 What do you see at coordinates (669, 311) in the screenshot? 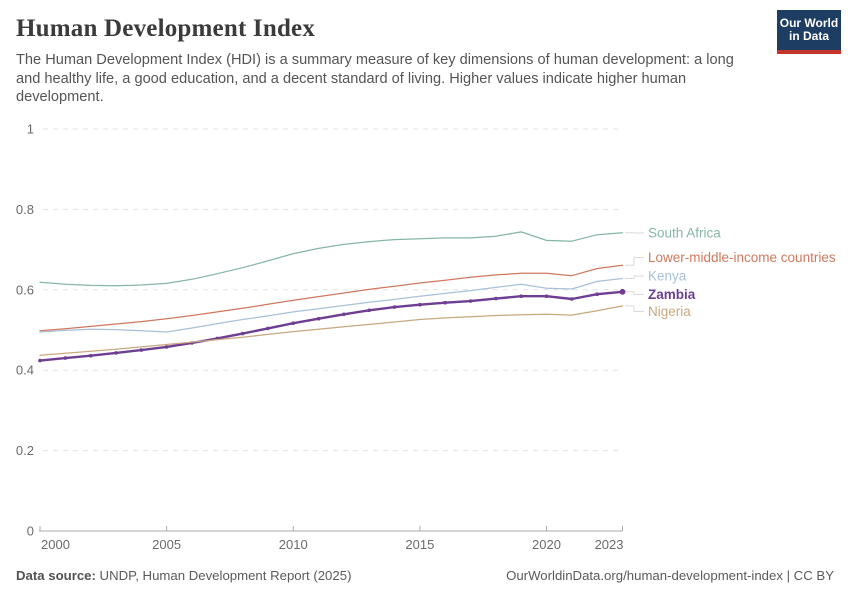
I see `series-label-nigeria: Nigeria` at bounding box center [669, 311].